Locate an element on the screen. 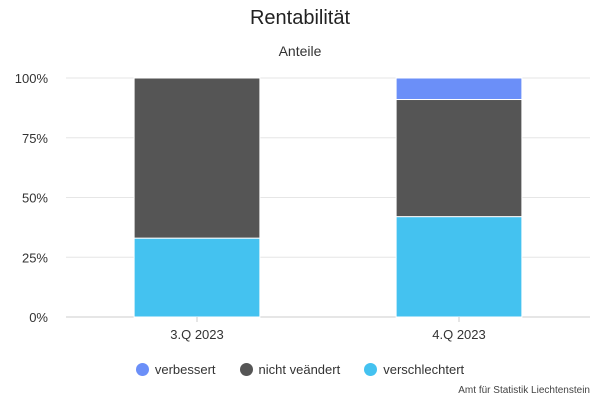 This screenshot has width=600, height=400. x-tick-label: 4.Q 2023 is located at coordinates (459, 334).